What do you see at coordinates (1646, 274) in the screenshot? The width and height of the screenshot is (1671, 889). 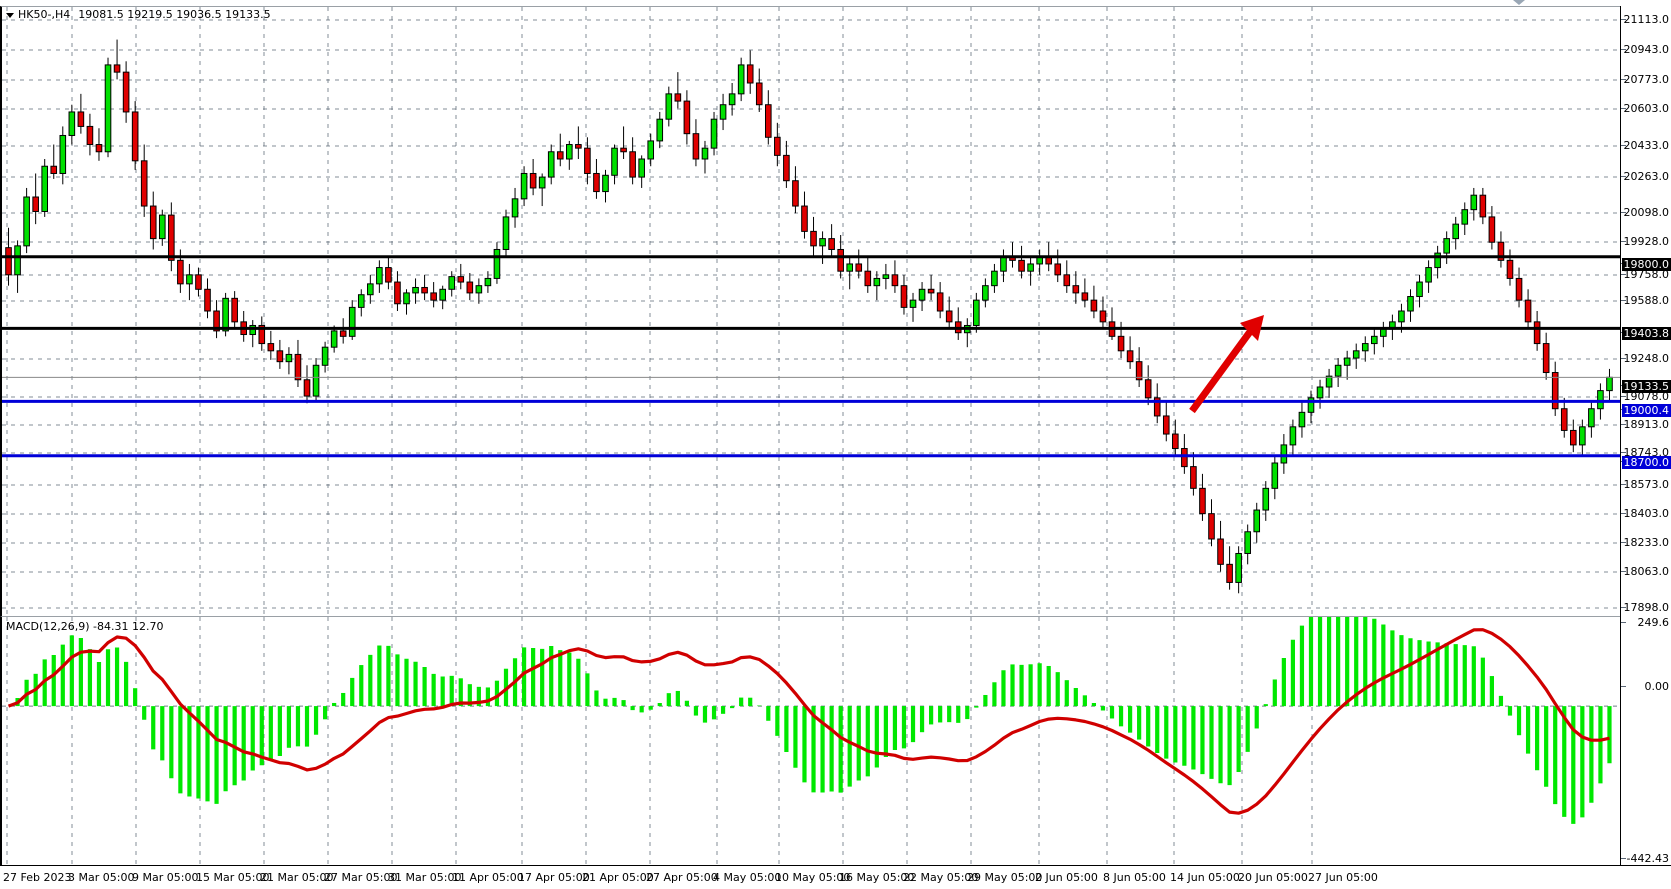 I see `price-tick-label: 19758.0` at bounding box center [1646, 274].